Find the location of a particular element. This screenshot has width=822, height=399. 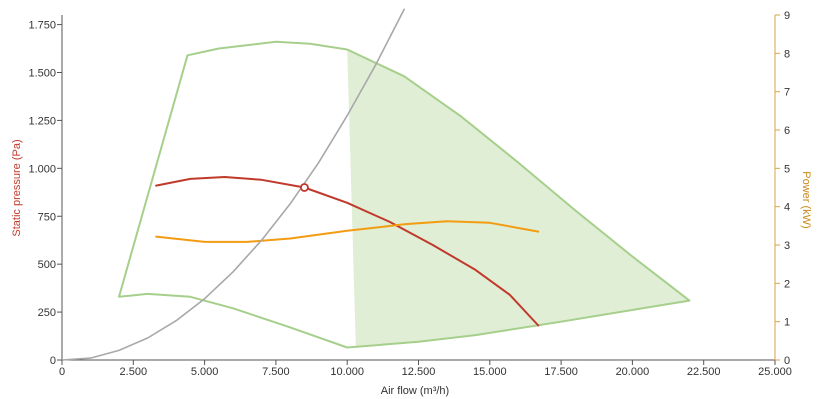

y-right-tick-label: 8 is located at coordinates (787, 54).